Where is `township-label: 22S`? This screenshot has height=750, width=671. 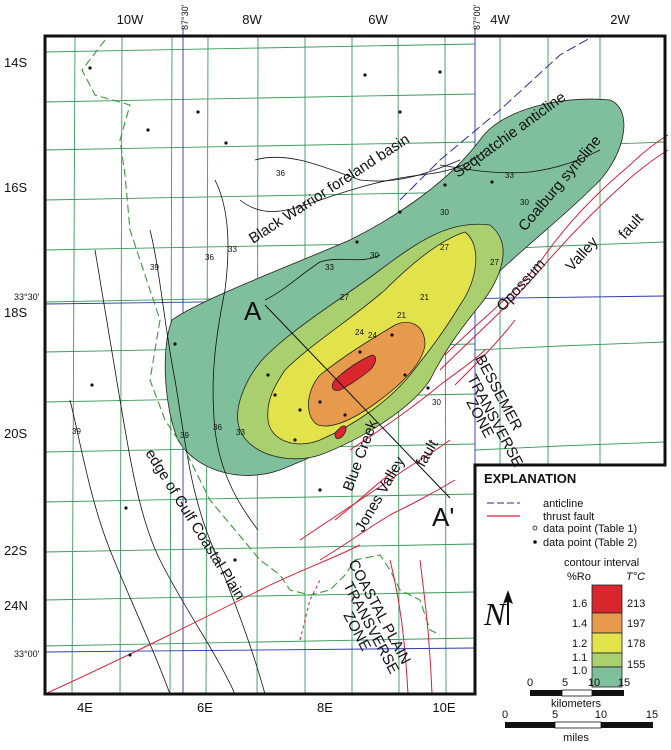
township-label: 22S is located at coordinates (15, 550).